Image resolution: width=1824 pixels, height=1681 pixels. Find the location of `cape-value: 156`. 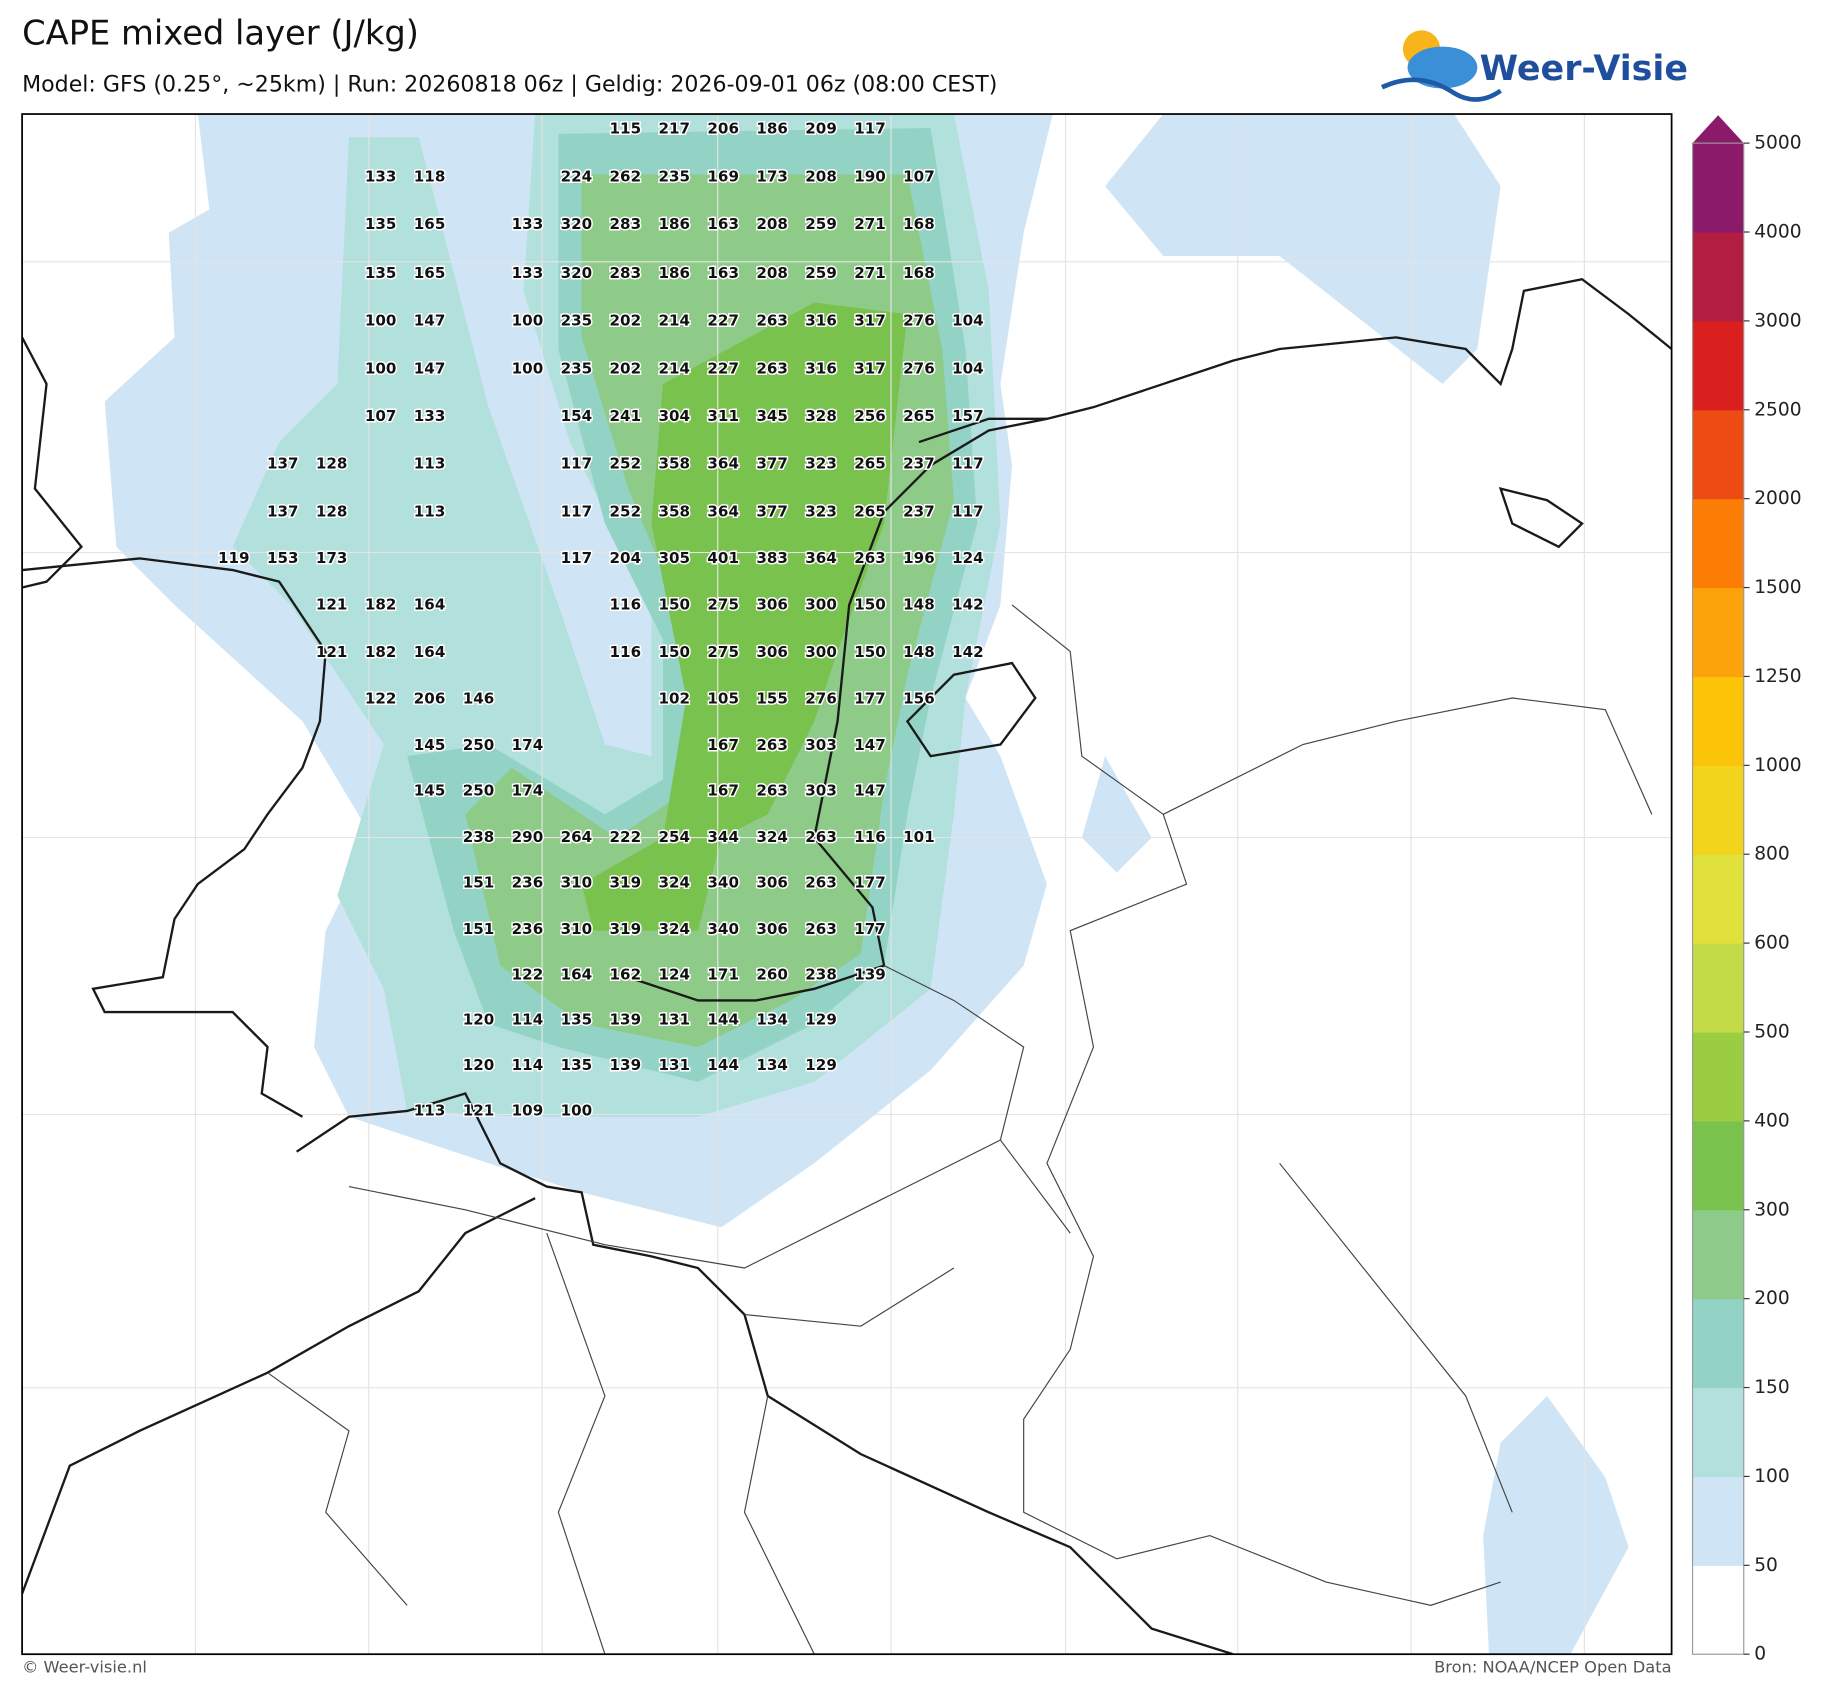

cape-value: 156 is located at coordinates (919, 699).